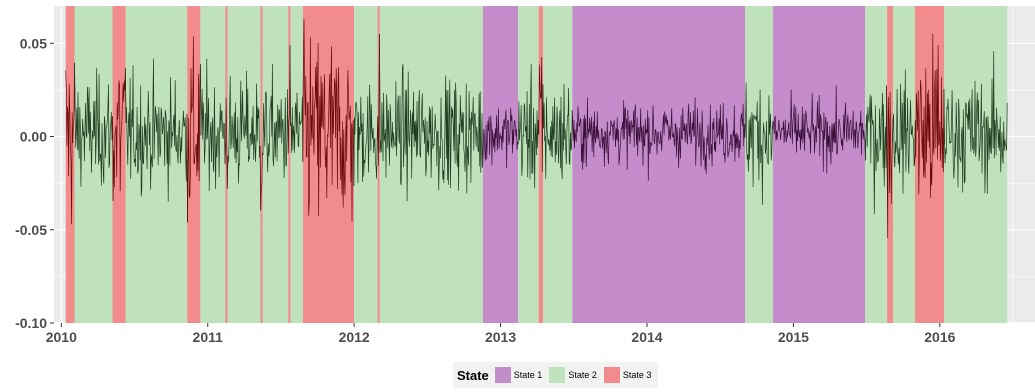 This screenshot has height=392, width=1035. I want to click on x-tick-label-5: 2015, so click(793, 337).